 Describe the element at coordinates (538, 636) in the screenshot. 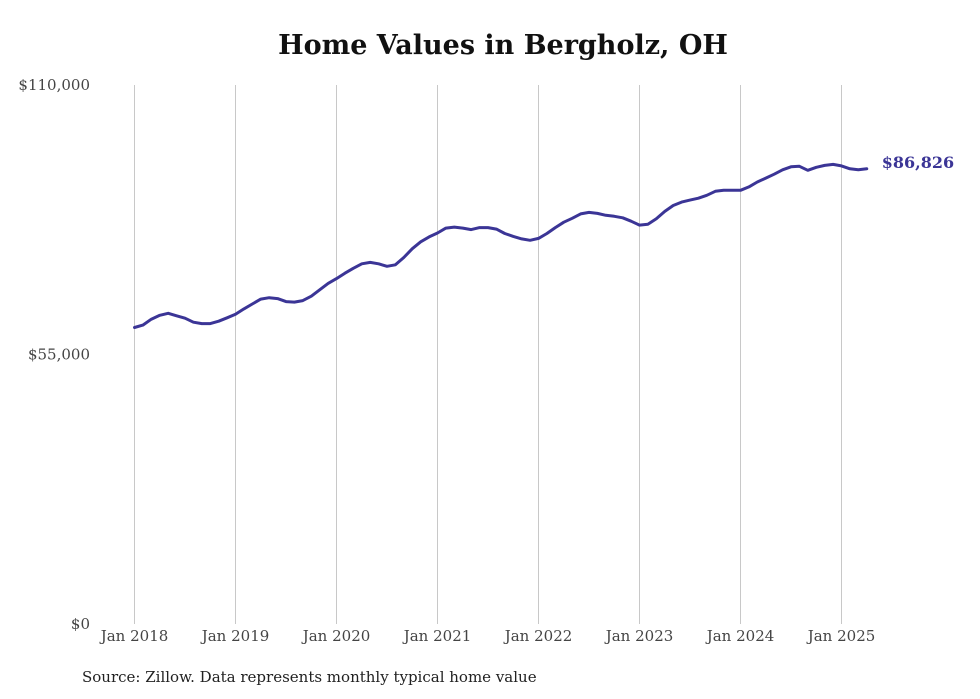

I see `x-tick-label: Jan 2022` at that location.